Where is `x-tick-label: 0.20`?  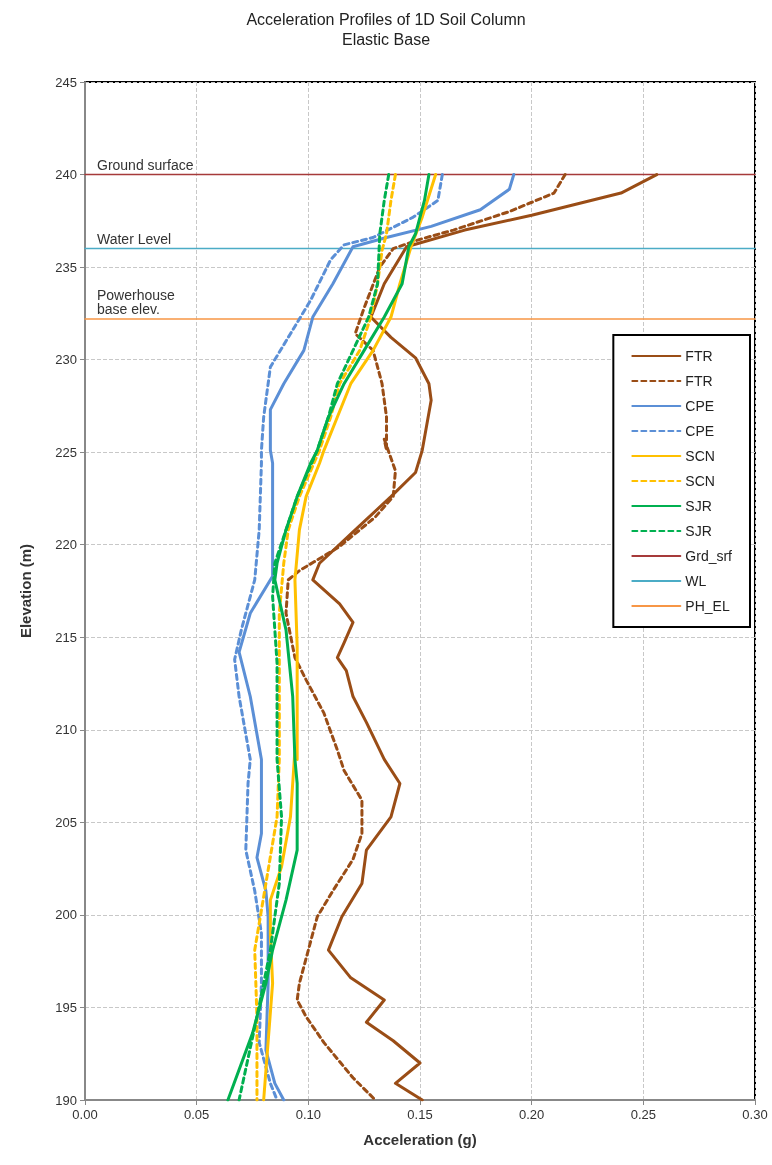
x-tick-label: 0.20 is located at coordinates (532, 1114).